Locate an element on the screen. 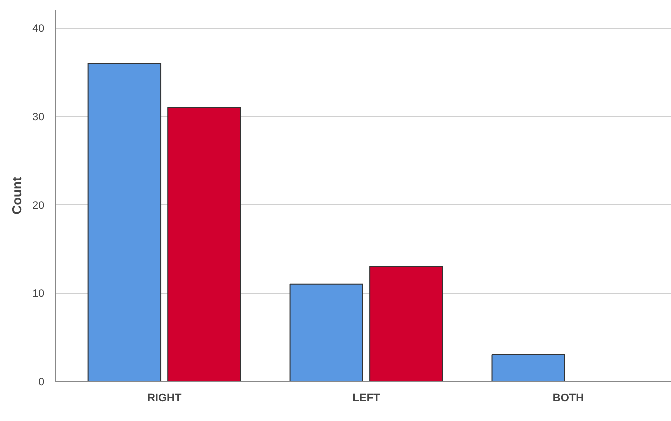  y-tick-label: 20 is located at coordinates (38, 206).